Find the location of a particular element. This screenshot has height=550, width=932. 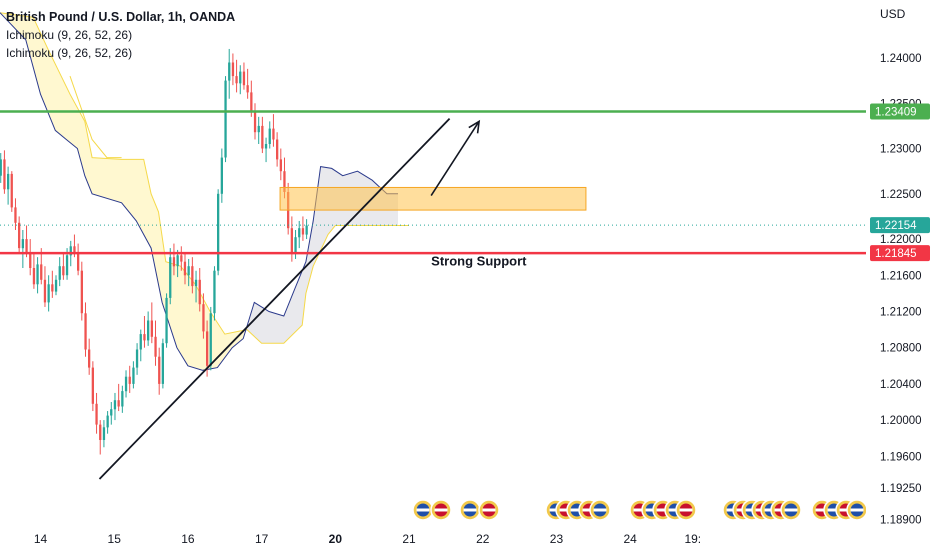

y-tick-label: 1.18900 is located at coordinates (901, 521).